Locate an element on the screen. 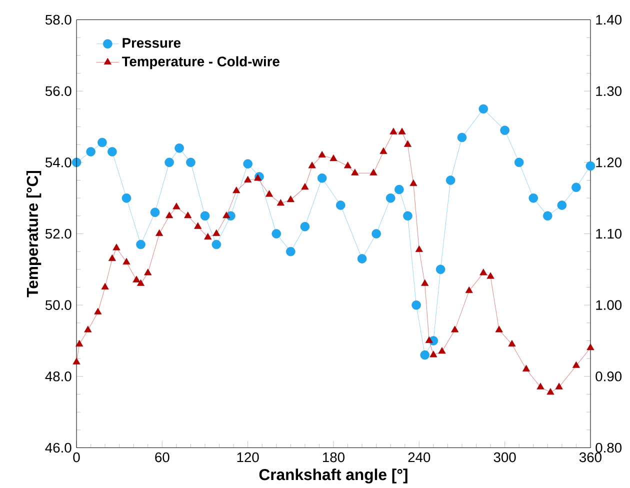 The width and height of the screenshot is (630, 488). x-tick-label: 0 is located at coordinates (76, 457).